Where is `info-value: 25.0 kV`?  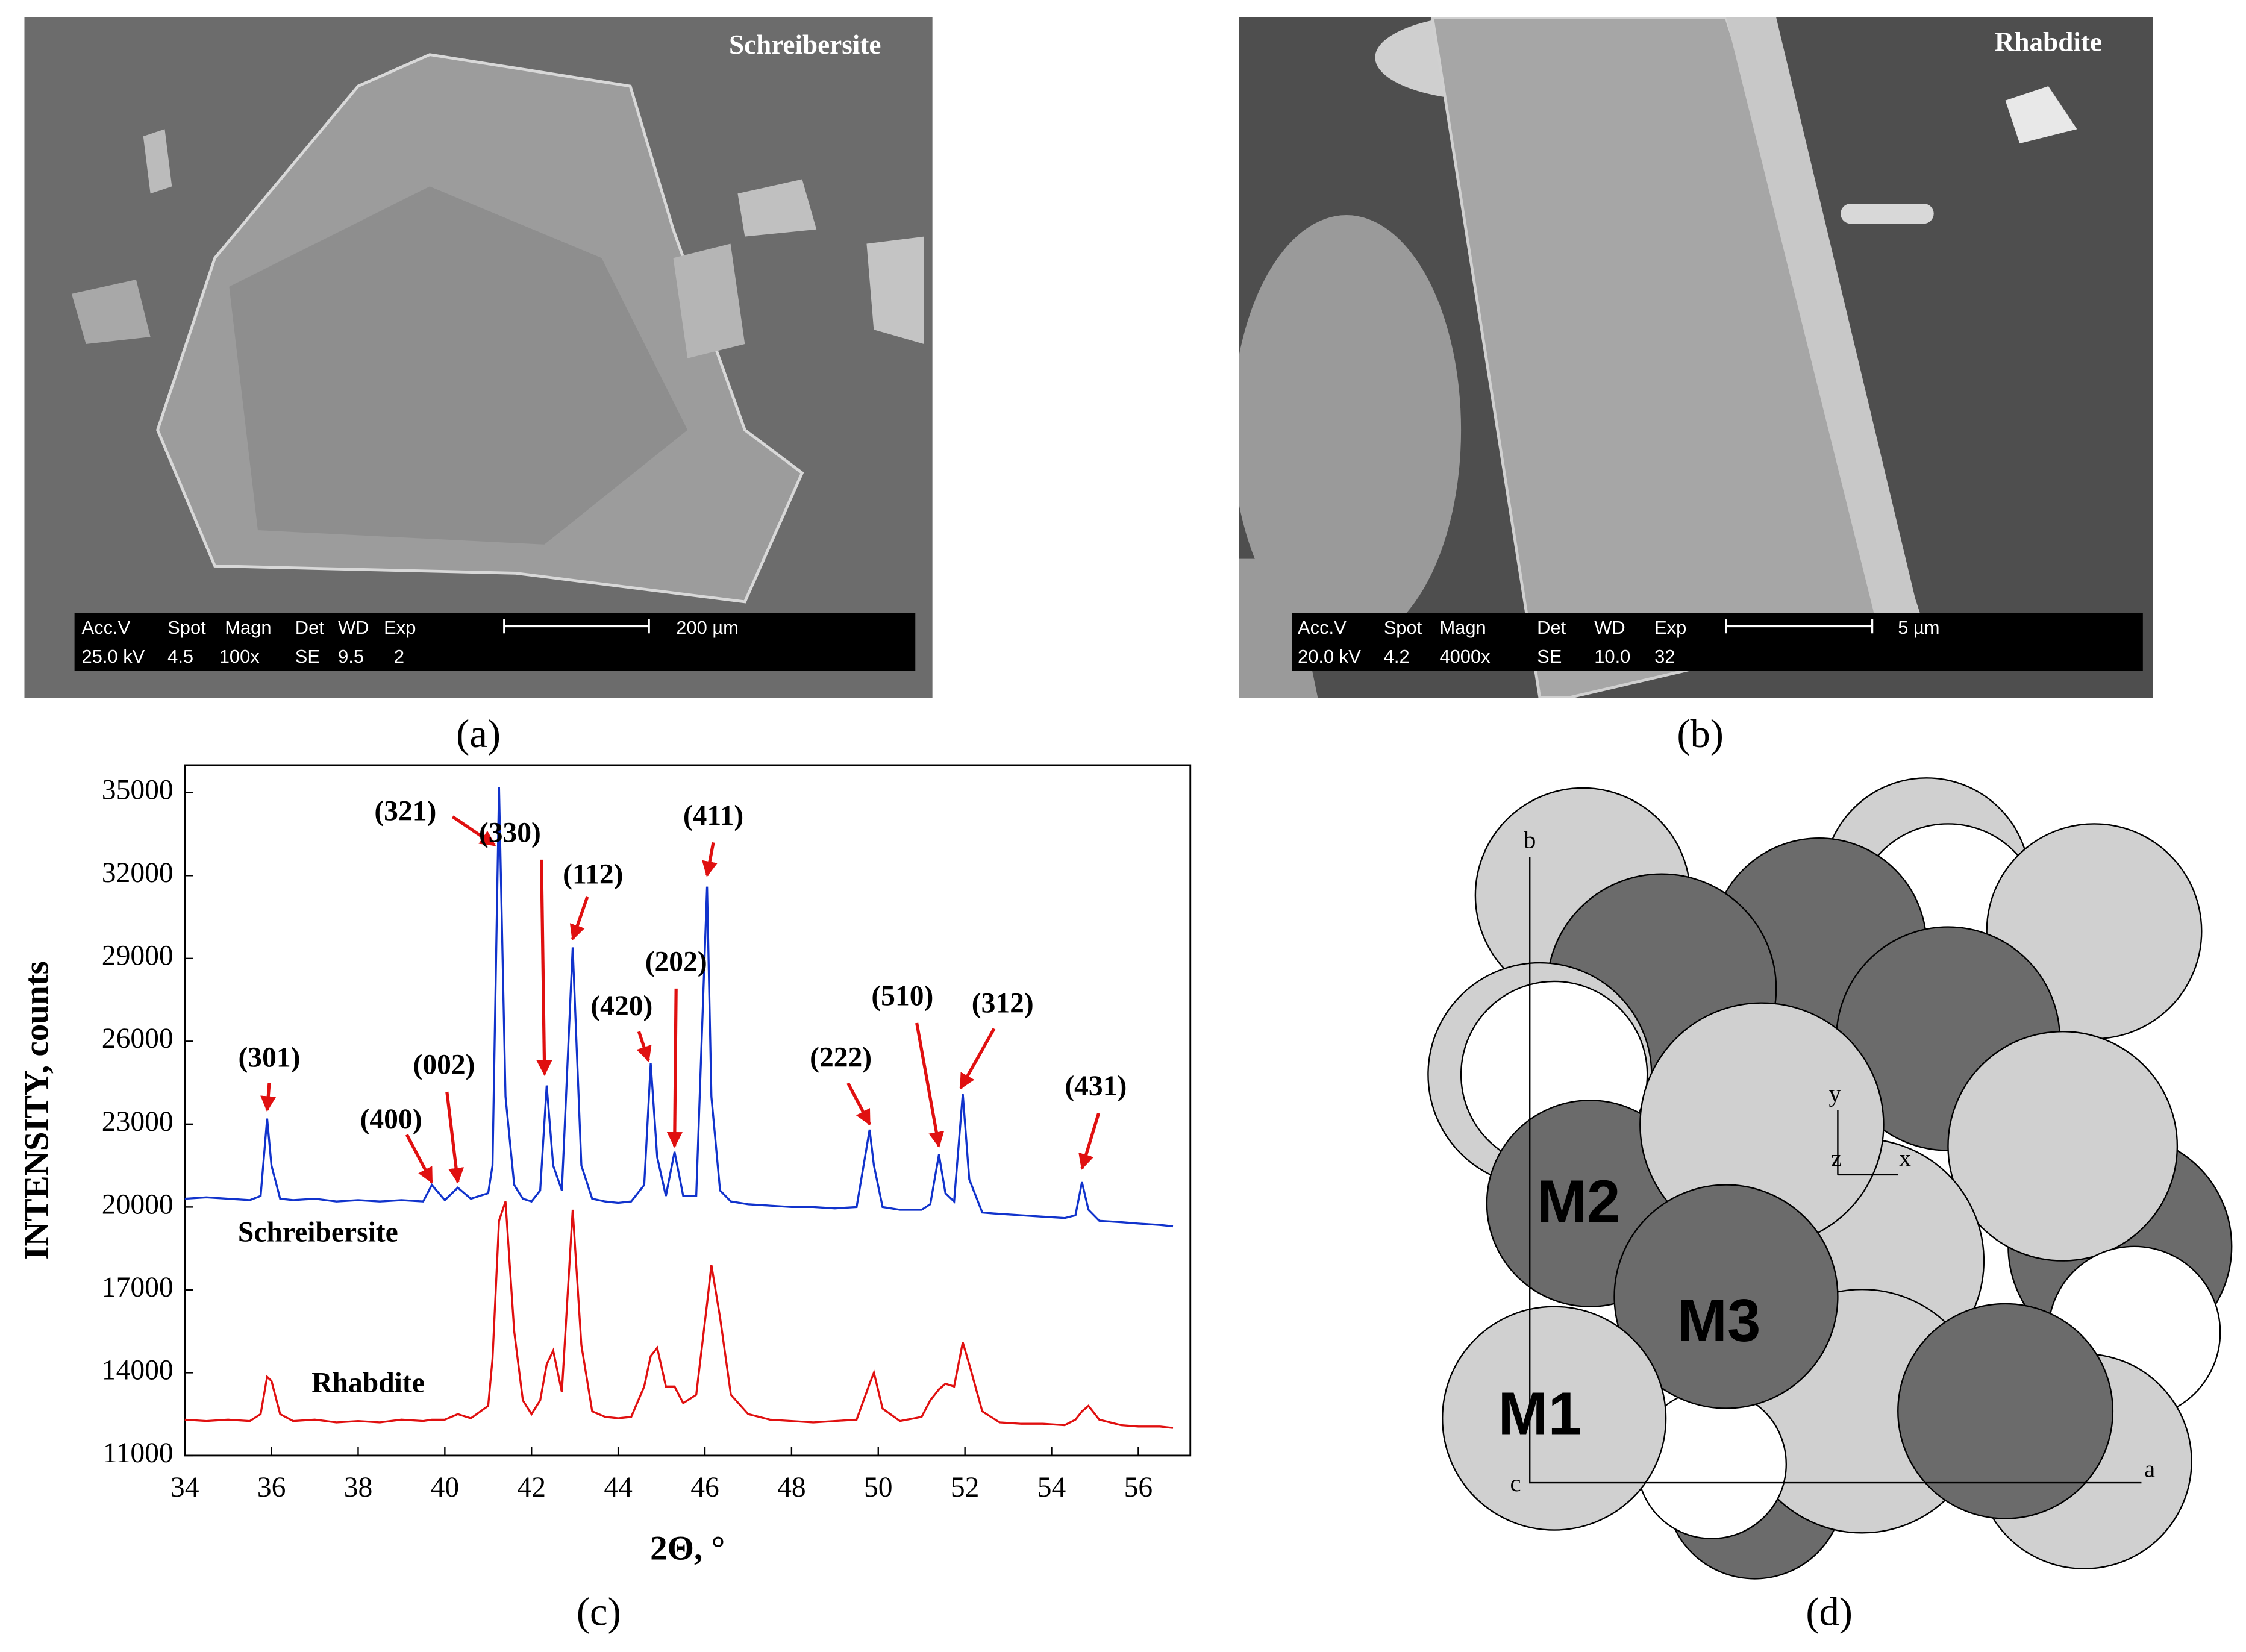 info-value: 25.0 kV is located at coordinates (113, 656).